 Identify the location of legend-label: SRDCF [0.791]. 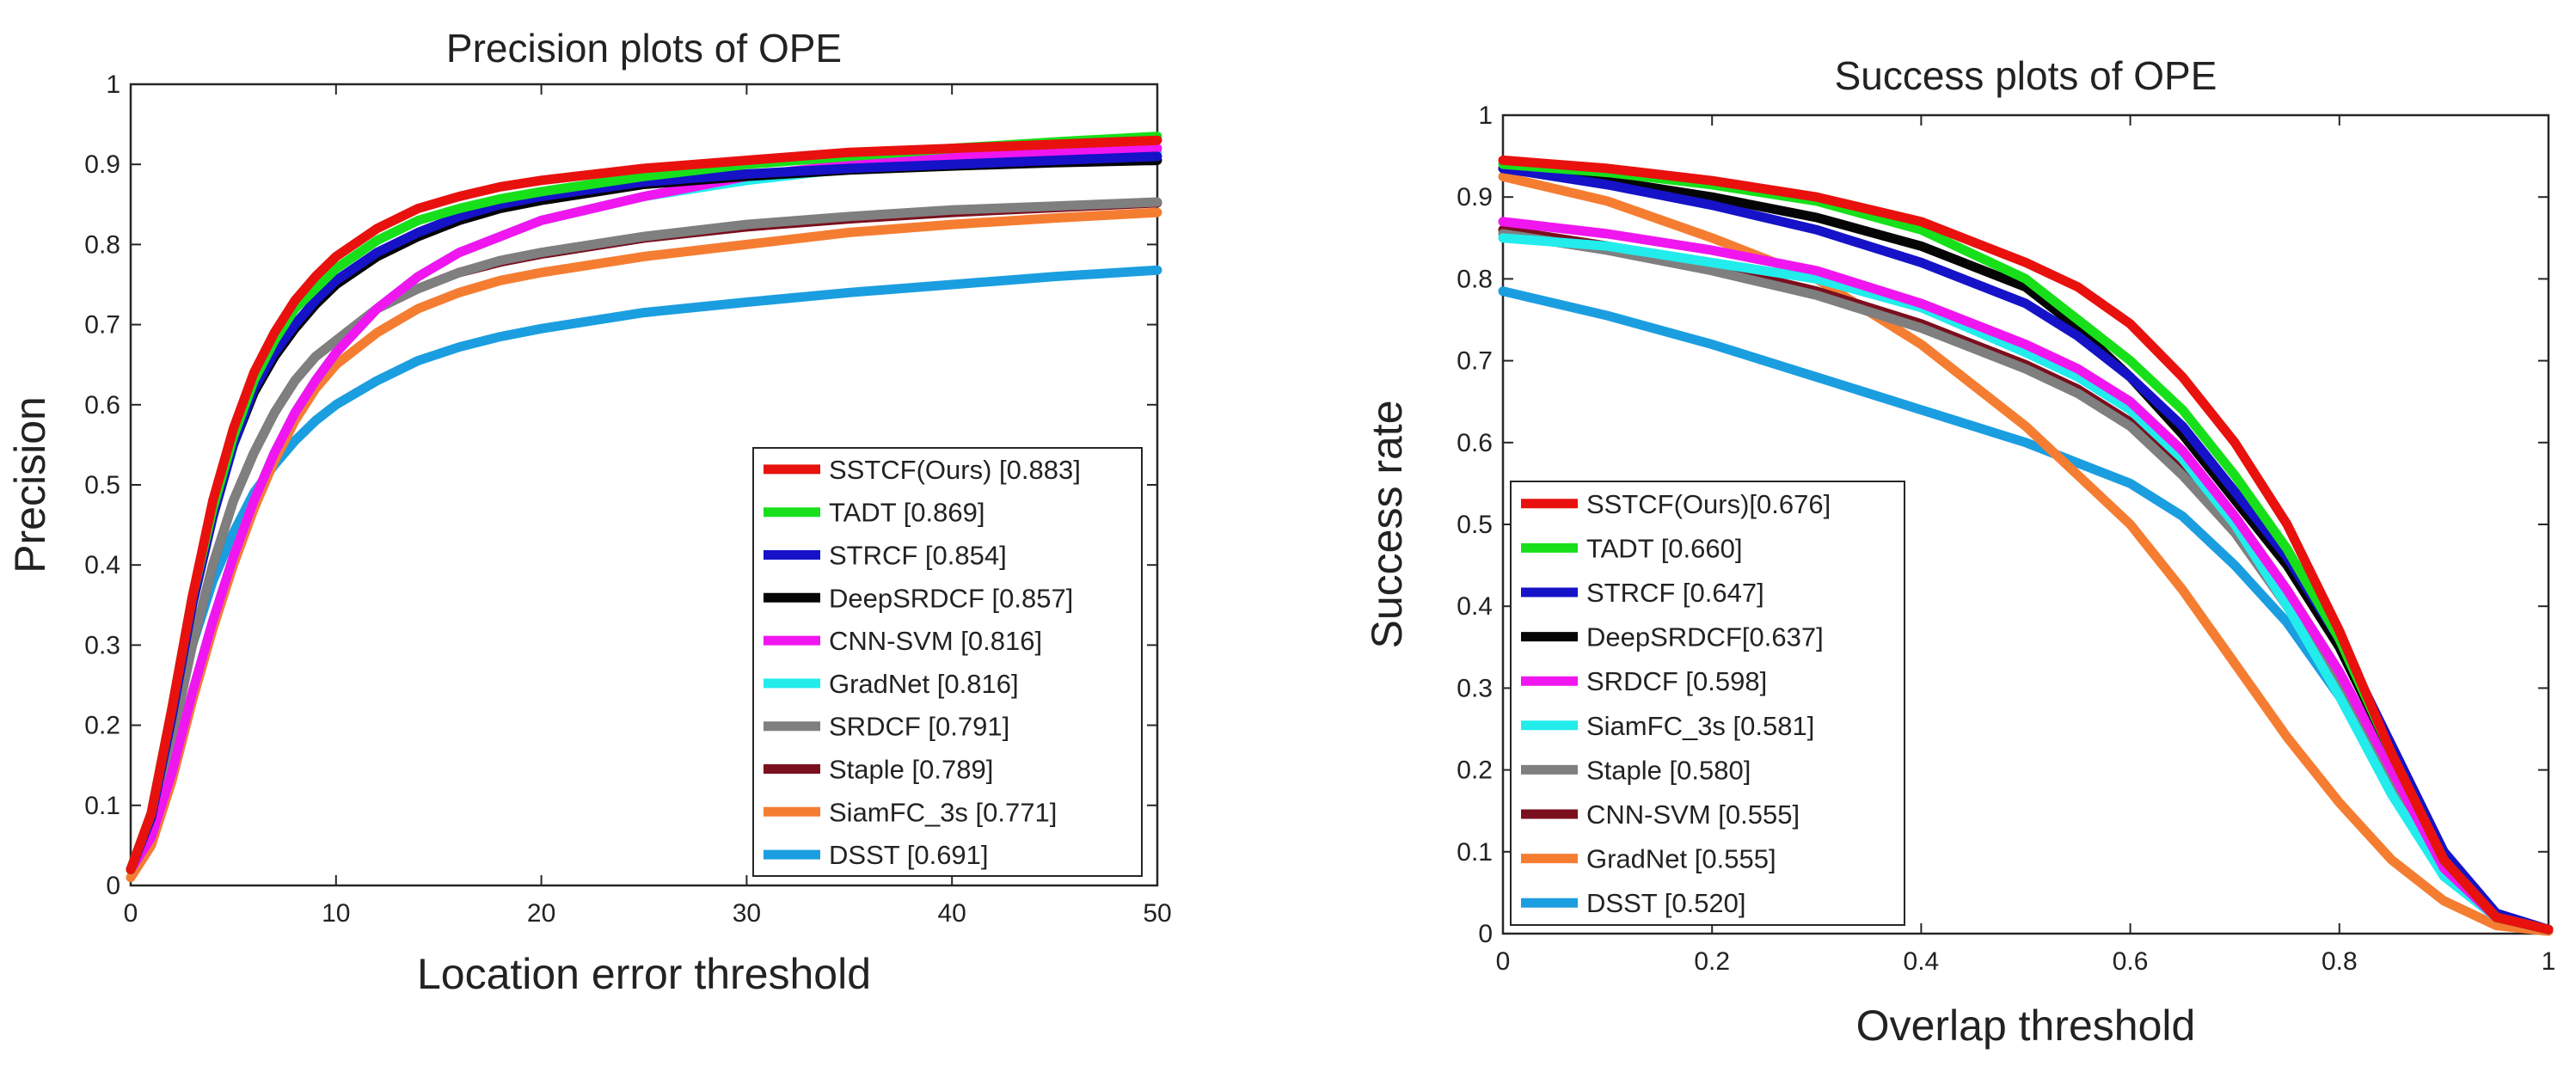
(919, 727).